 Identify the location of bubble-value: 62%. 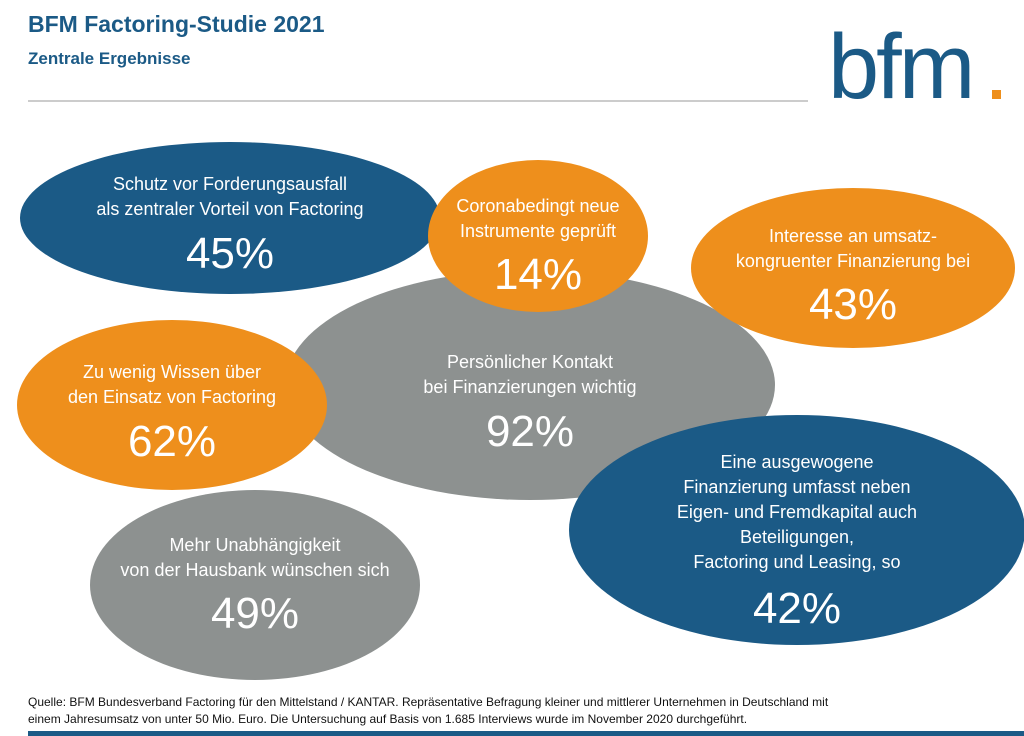
(172, 441).